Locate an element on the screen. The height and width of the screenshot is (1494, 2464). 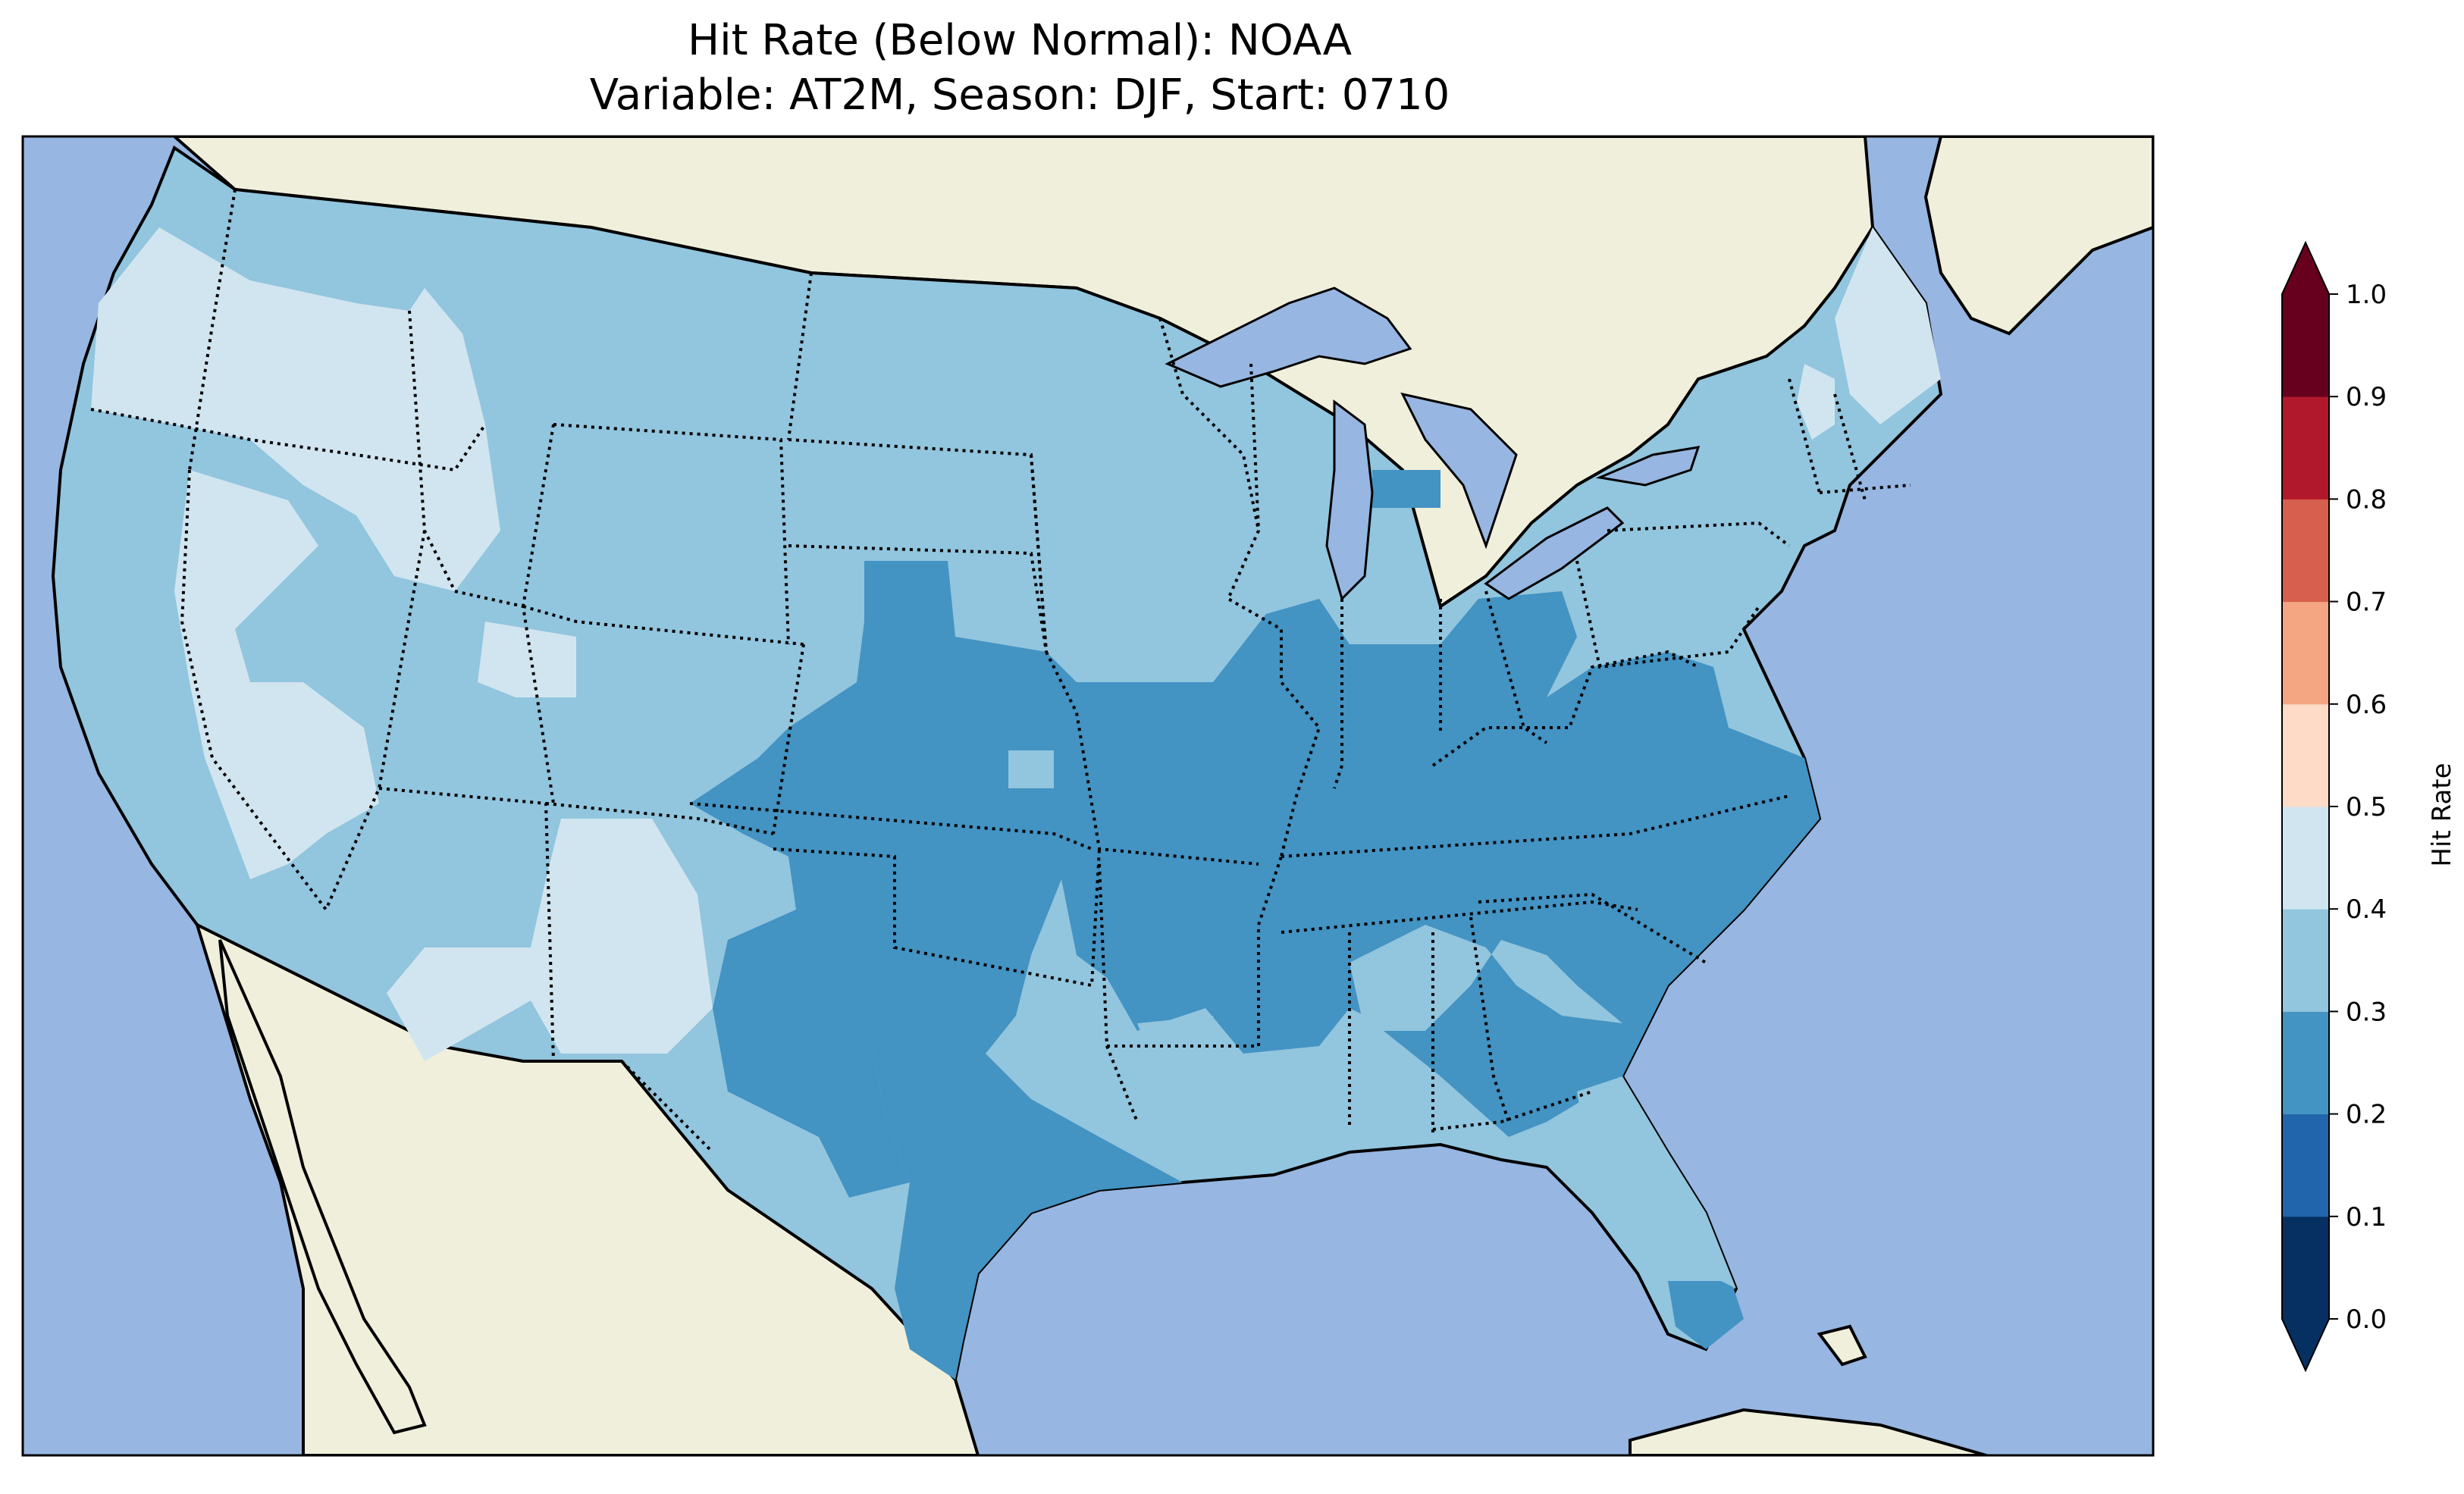
great-lake-erie is located at coordinates (1554, 553).